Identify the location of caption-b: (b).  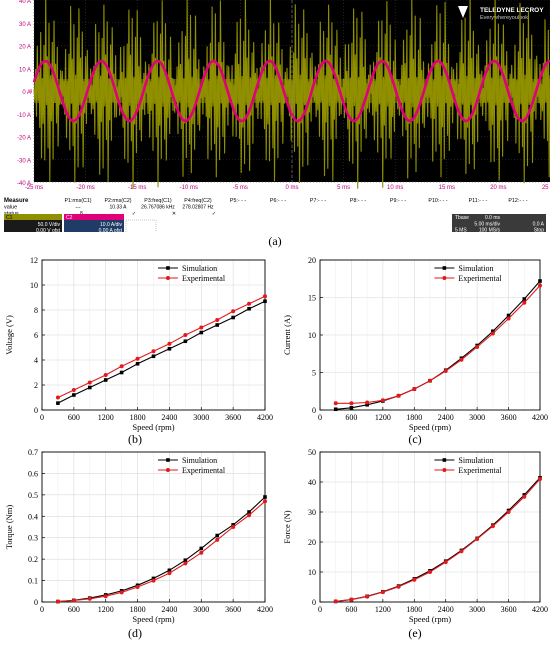
(135, 439).